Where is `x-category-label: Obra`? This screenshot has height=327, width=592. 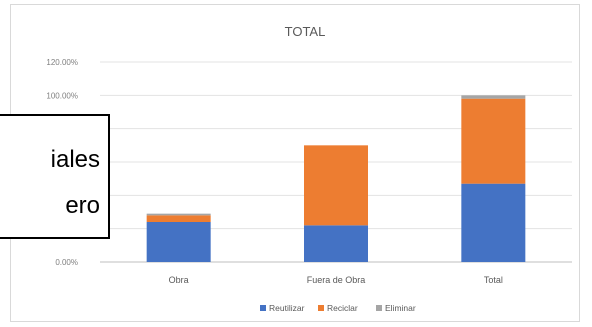
x-category-label: Obra is located at coordinates (179, 280).